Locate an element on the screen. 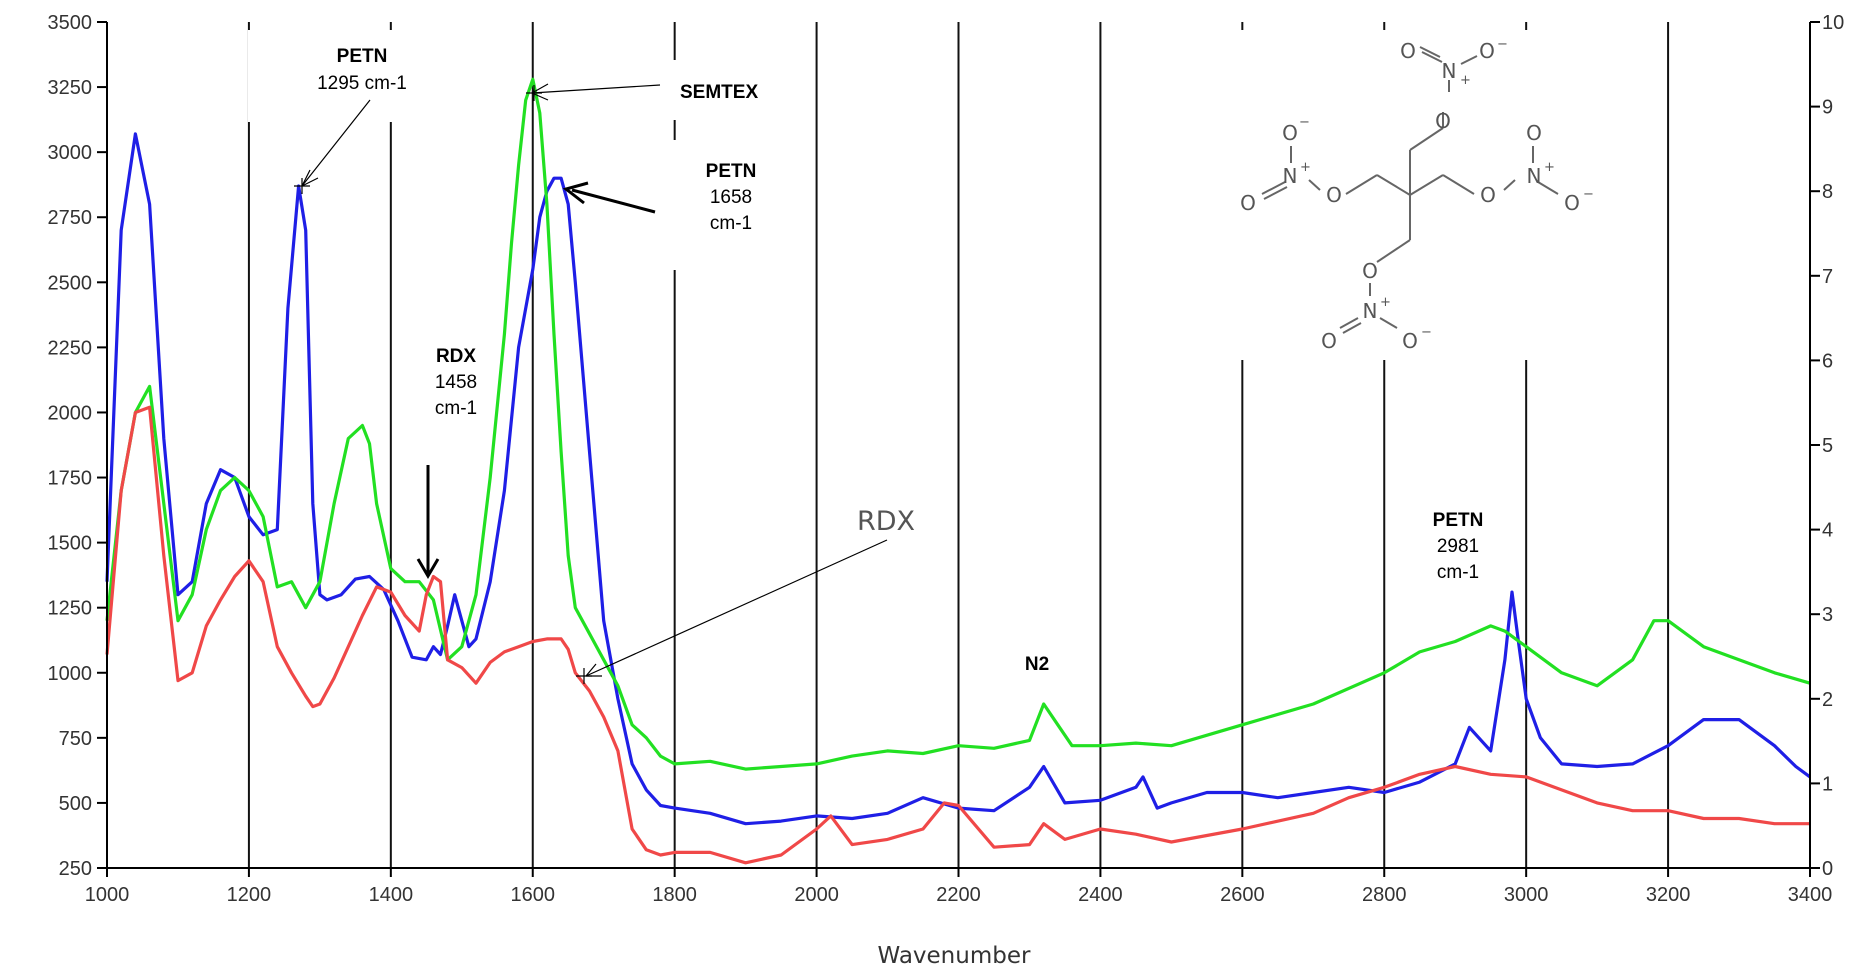 The image size is (1868, 971). annotation-petn-2981: PETN 2981 cm-1 is located at coordinates (1458, 546).